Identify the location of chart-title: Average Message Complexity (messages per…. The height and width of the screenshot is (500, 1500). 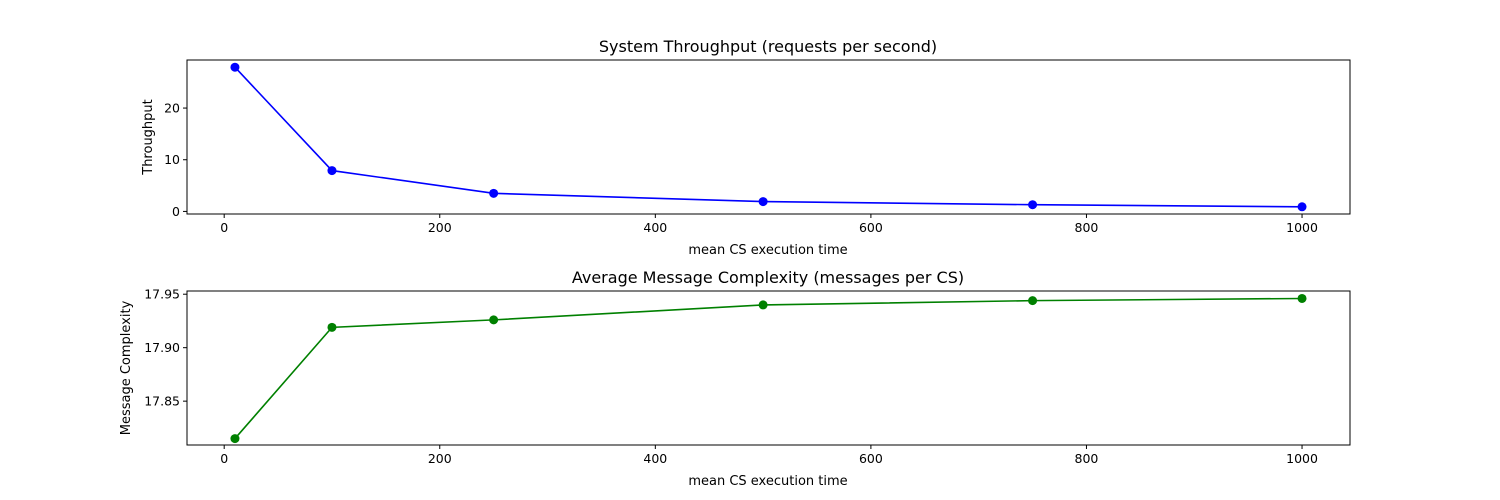
(768, 277).